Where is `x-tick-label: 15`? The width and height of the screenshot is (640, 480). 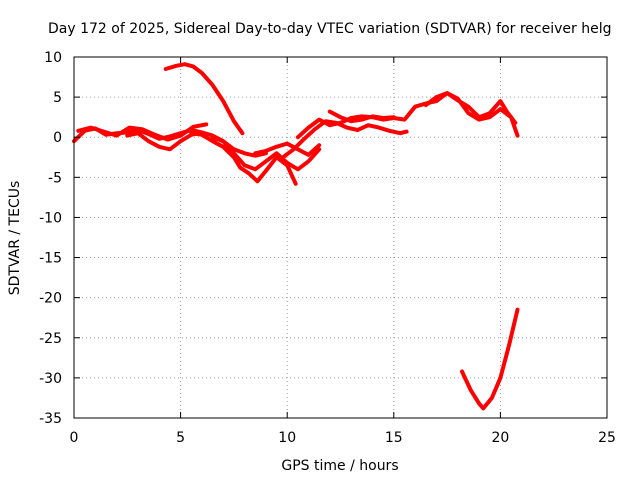
x-tick-label: 15 is located at coordinates (394, 438).